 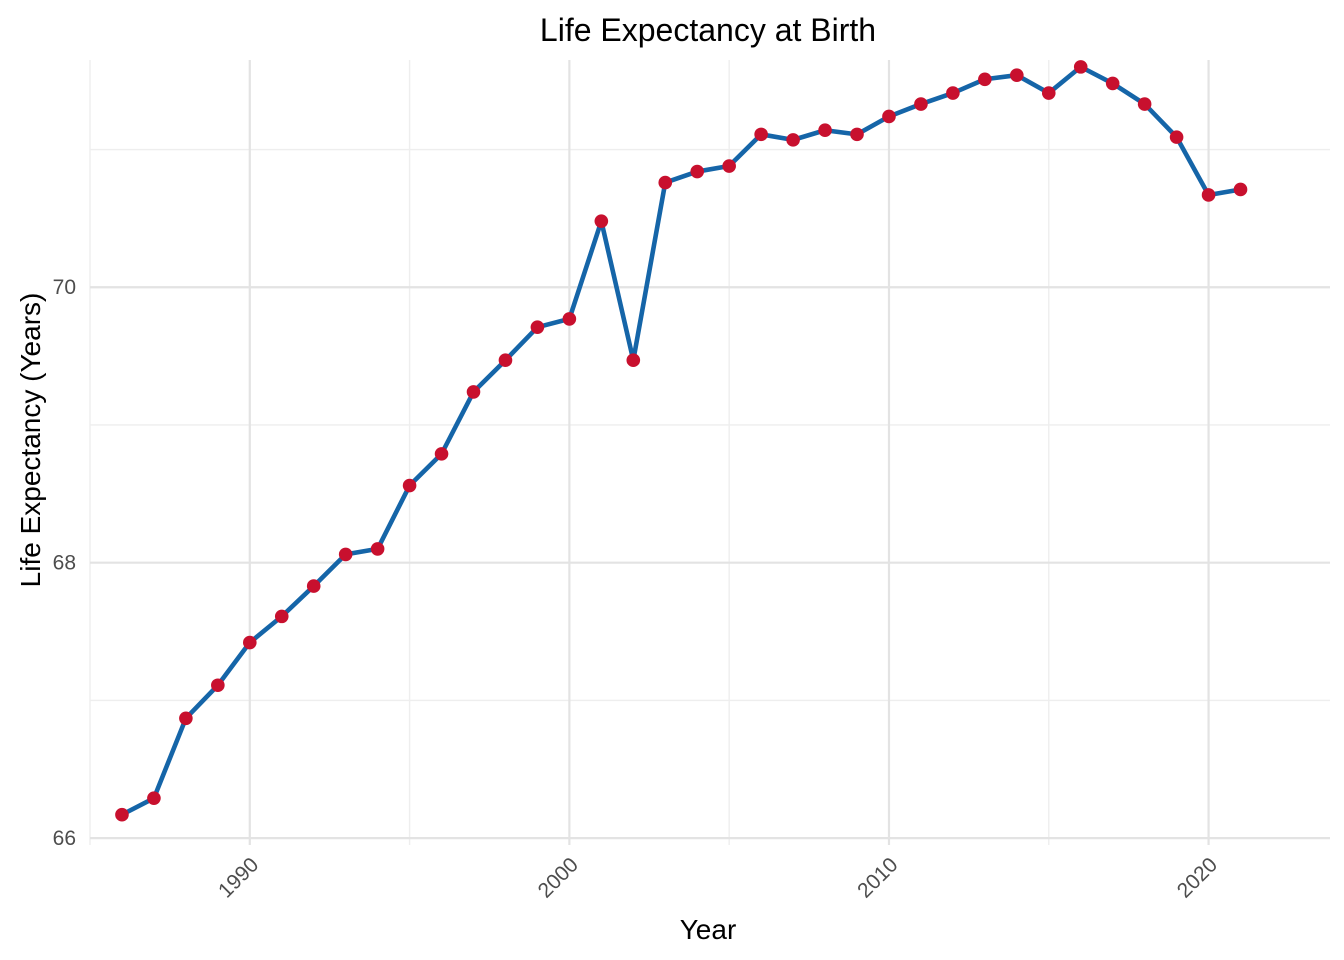 I want to click on x-tick-label: 2020, so click(x=1197, y=877).